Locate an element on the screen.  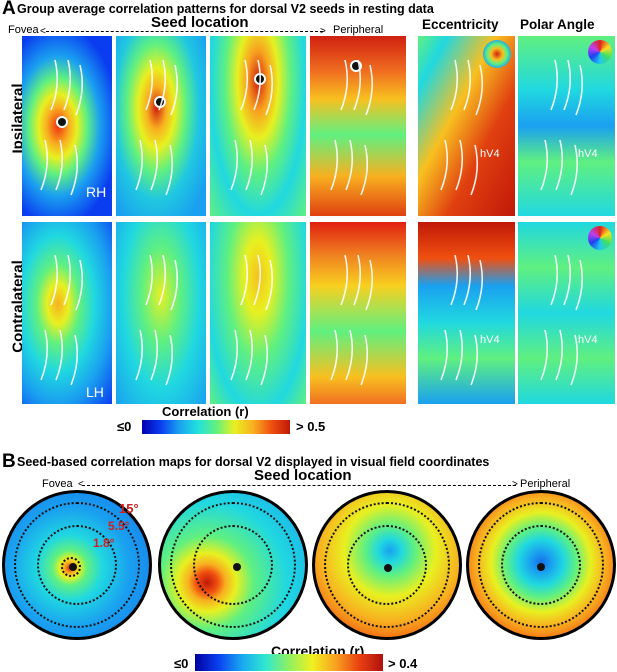
hemisphere-label-lh: LH is located at coordinates (95, 392).